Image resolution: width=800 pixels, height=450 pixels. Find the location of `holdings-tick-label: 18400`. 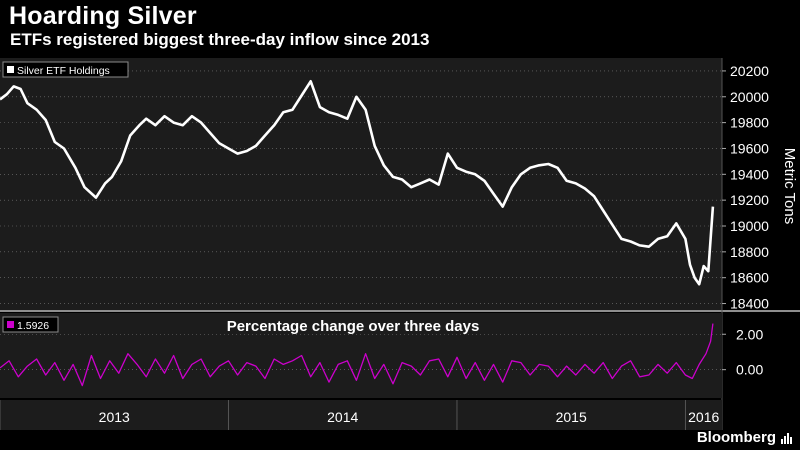

holdings-tick-label: 18400 is located at coordinates (749, 304).